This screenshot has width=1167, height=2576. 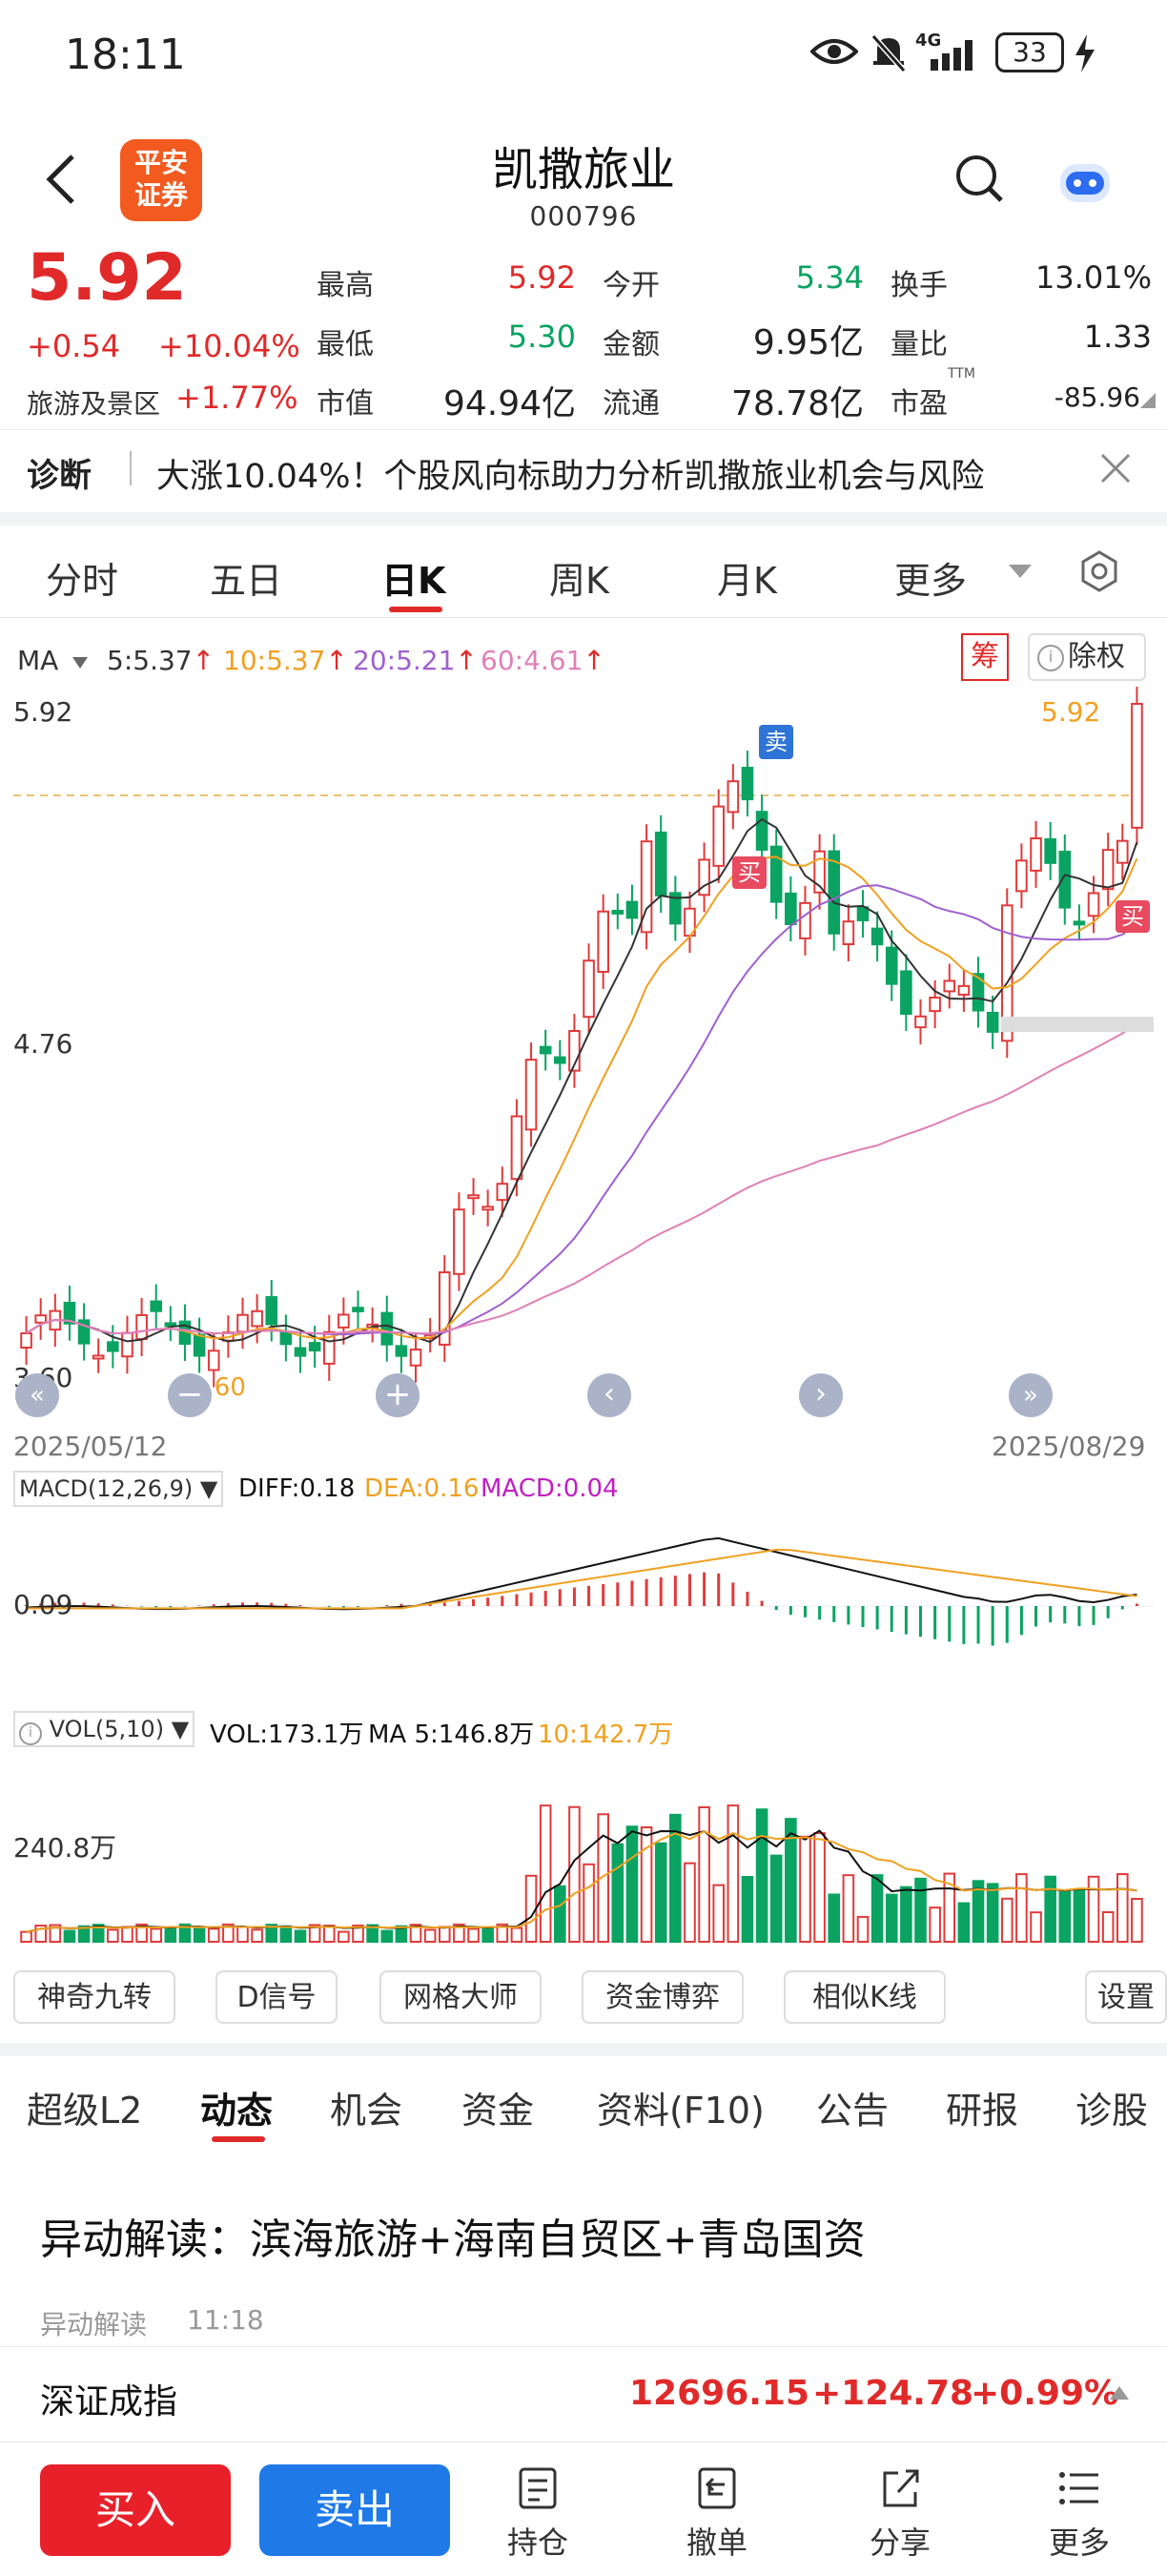 I want to click on tab-daily-k: 日K, so click(x=413, y=581).